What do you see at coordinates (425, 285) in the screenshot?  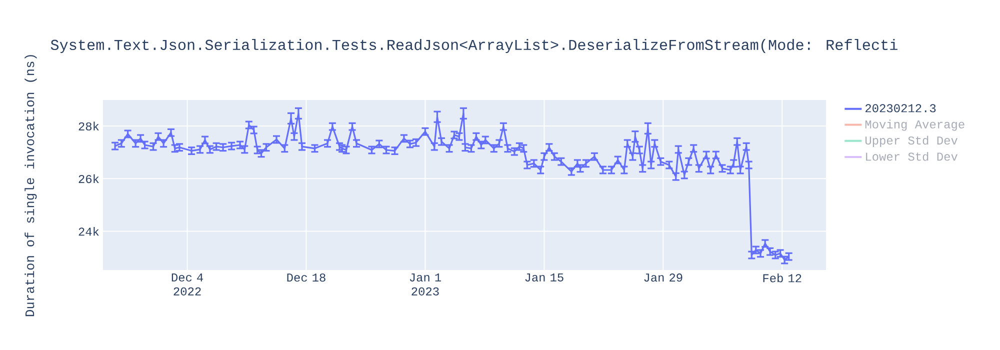 I see `x-tick-label: Jan 1 2023` at bounding box center [425, 285].